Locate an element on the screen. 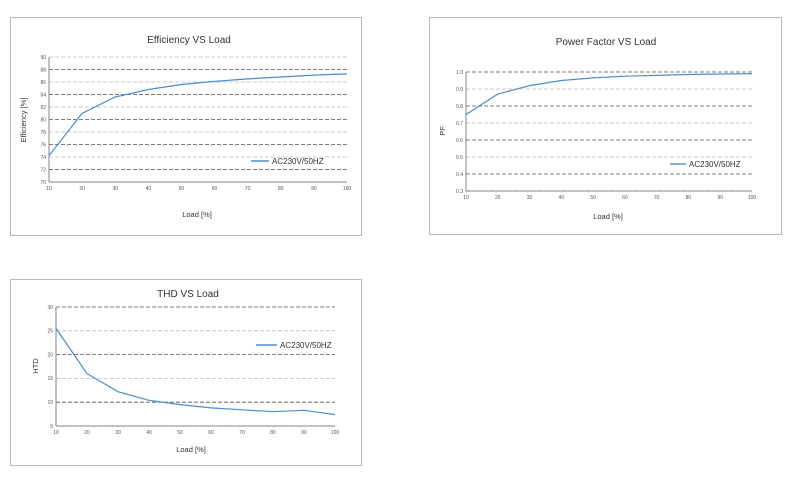 This screenshot has height=479, width=800. y-tick-label: 0.6 is located at coordinates (459, 141).